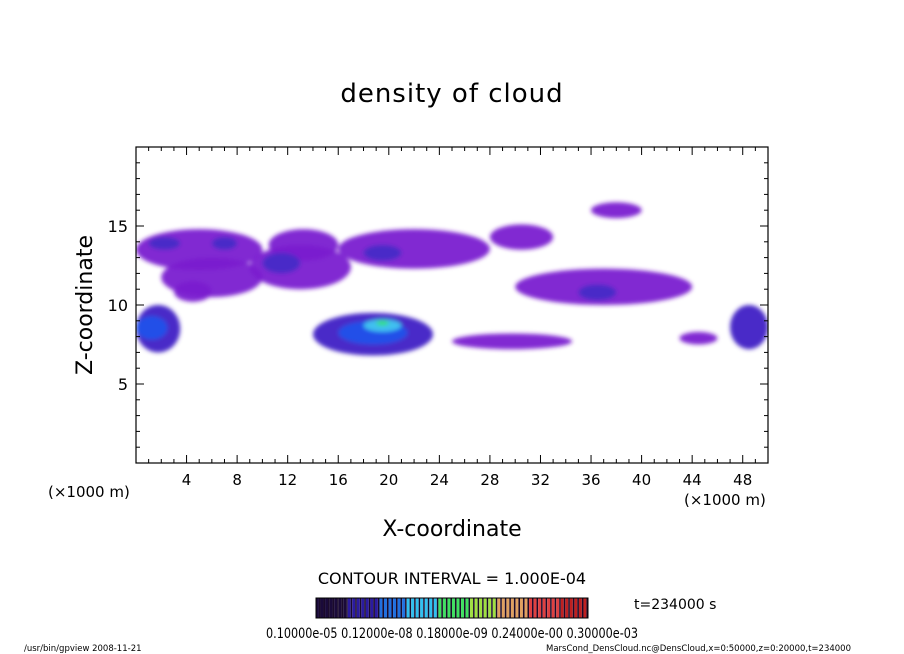  I want to click on chart-title: density of cloud, so click(451, 94).